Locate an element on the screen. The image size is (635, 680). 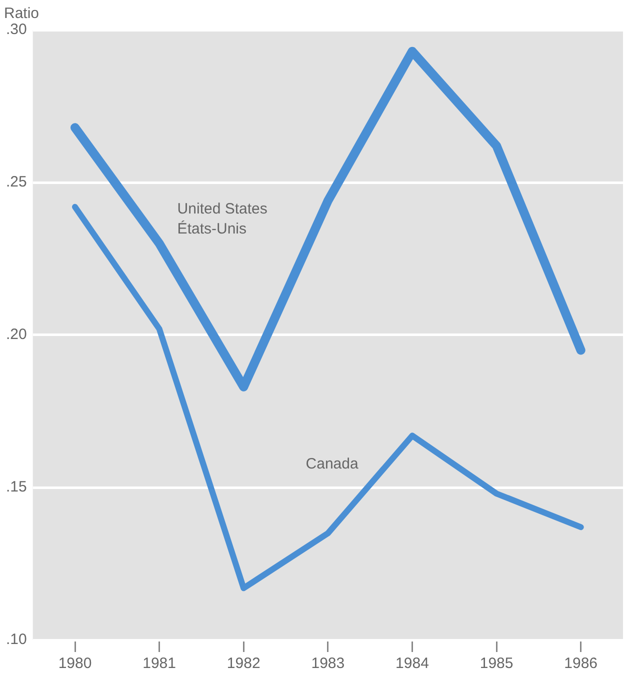
y-tick-label: .25 is located at coordinates (16, 182).